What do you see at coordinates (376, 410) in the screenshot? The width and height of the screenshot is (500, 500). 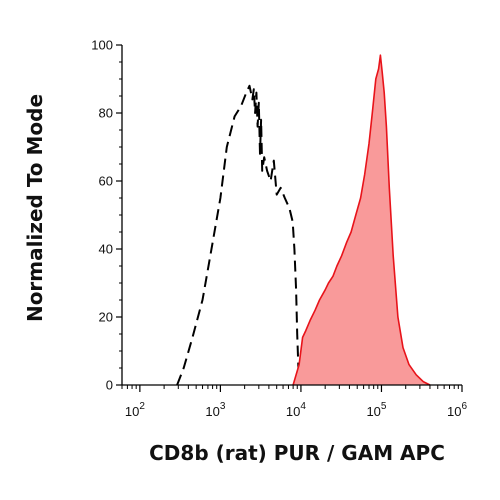 I see `x-tick-label: 10⁵` at bounding box center [376, 410].